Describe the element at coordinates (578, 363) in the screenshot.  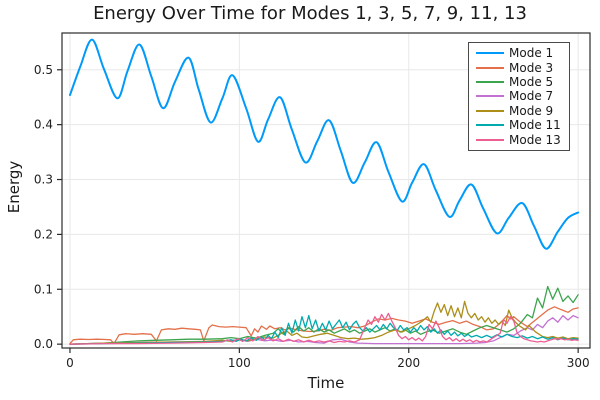
I see `x-tick-label: 300` at that location.